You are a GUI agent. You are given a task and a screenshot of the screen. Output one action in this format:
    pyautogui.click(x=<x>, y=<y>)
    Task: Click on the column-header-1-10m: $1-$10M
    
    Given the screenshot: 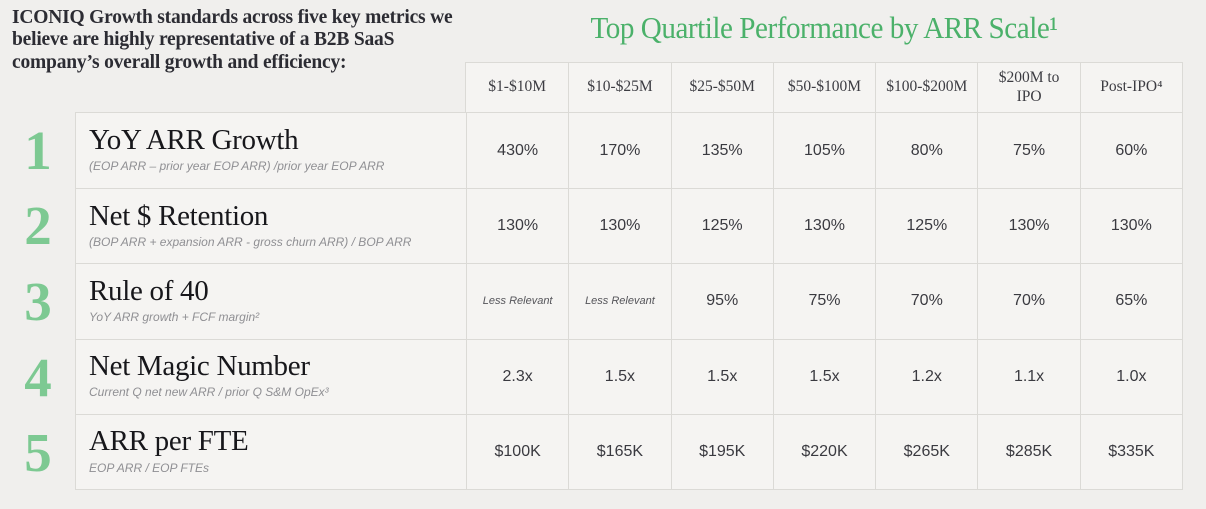 What is the action you would take?
    pyautogui.click(x=517, y=87)
    